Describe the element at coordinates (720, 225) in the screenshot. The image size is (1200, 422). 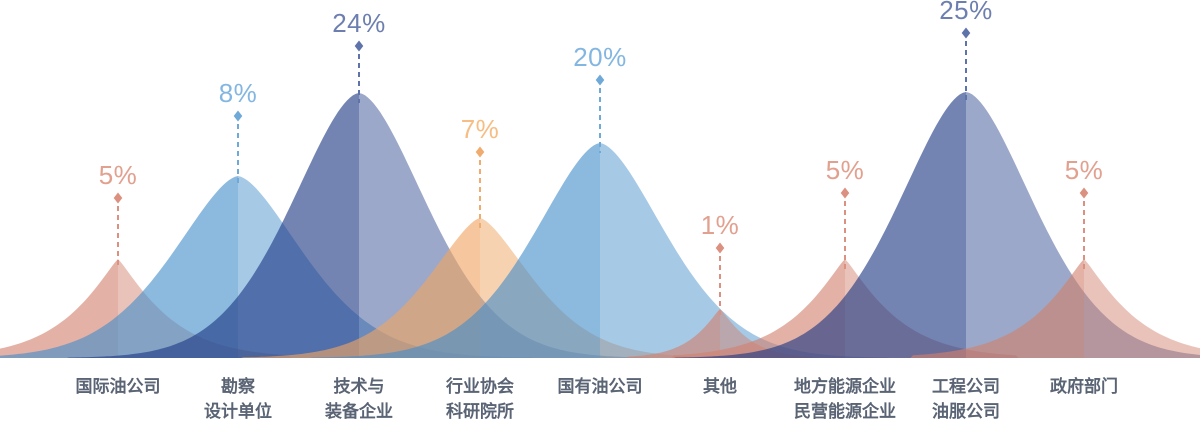
I see `value-label: 1%` at that location.